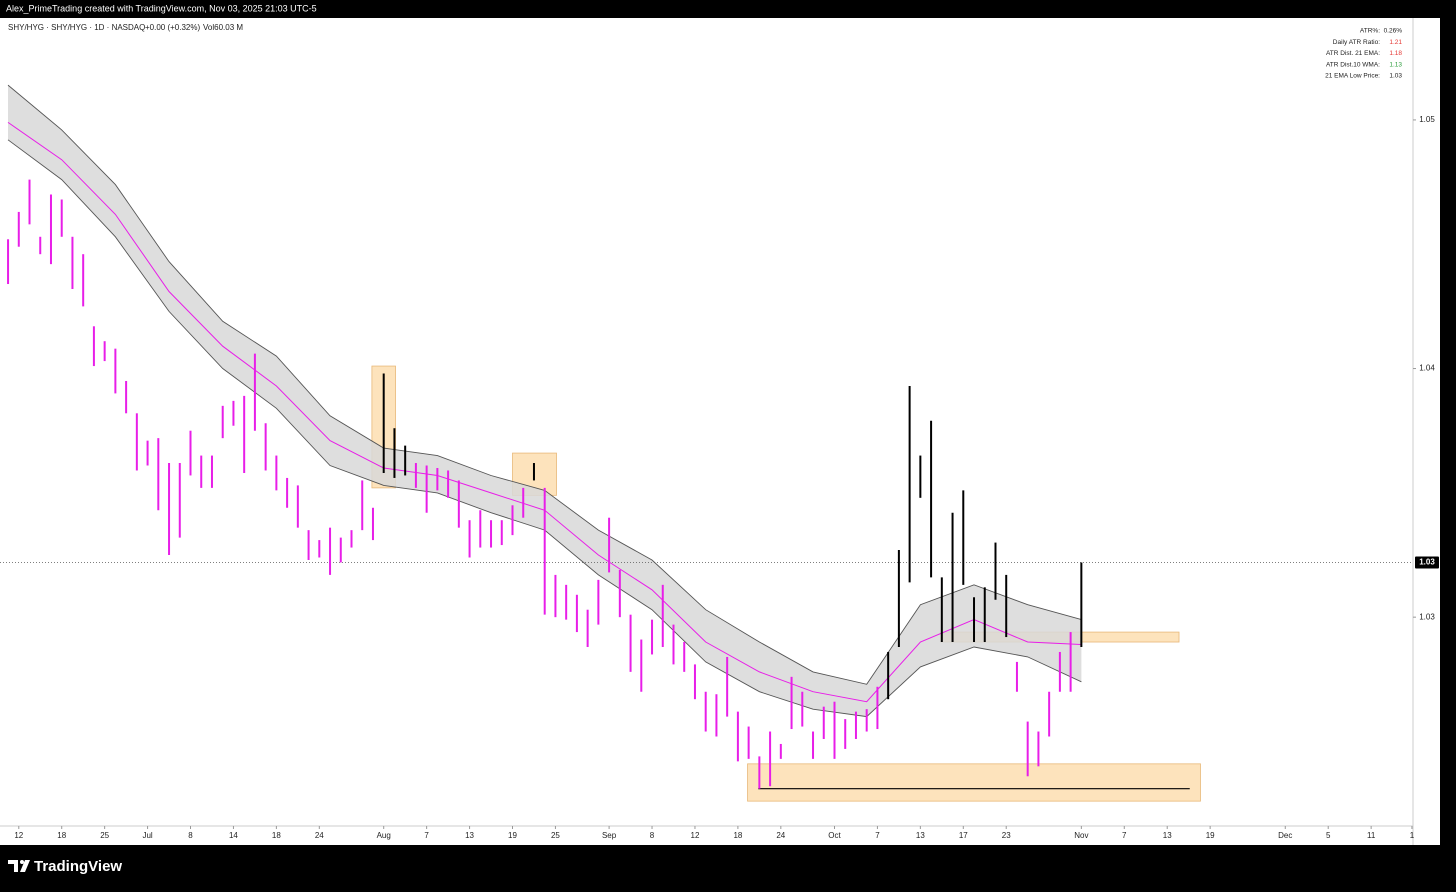  Describe the element at coordinates (223, 27) in the screenshot. I see `volume: Vol60.03 M` at that location.